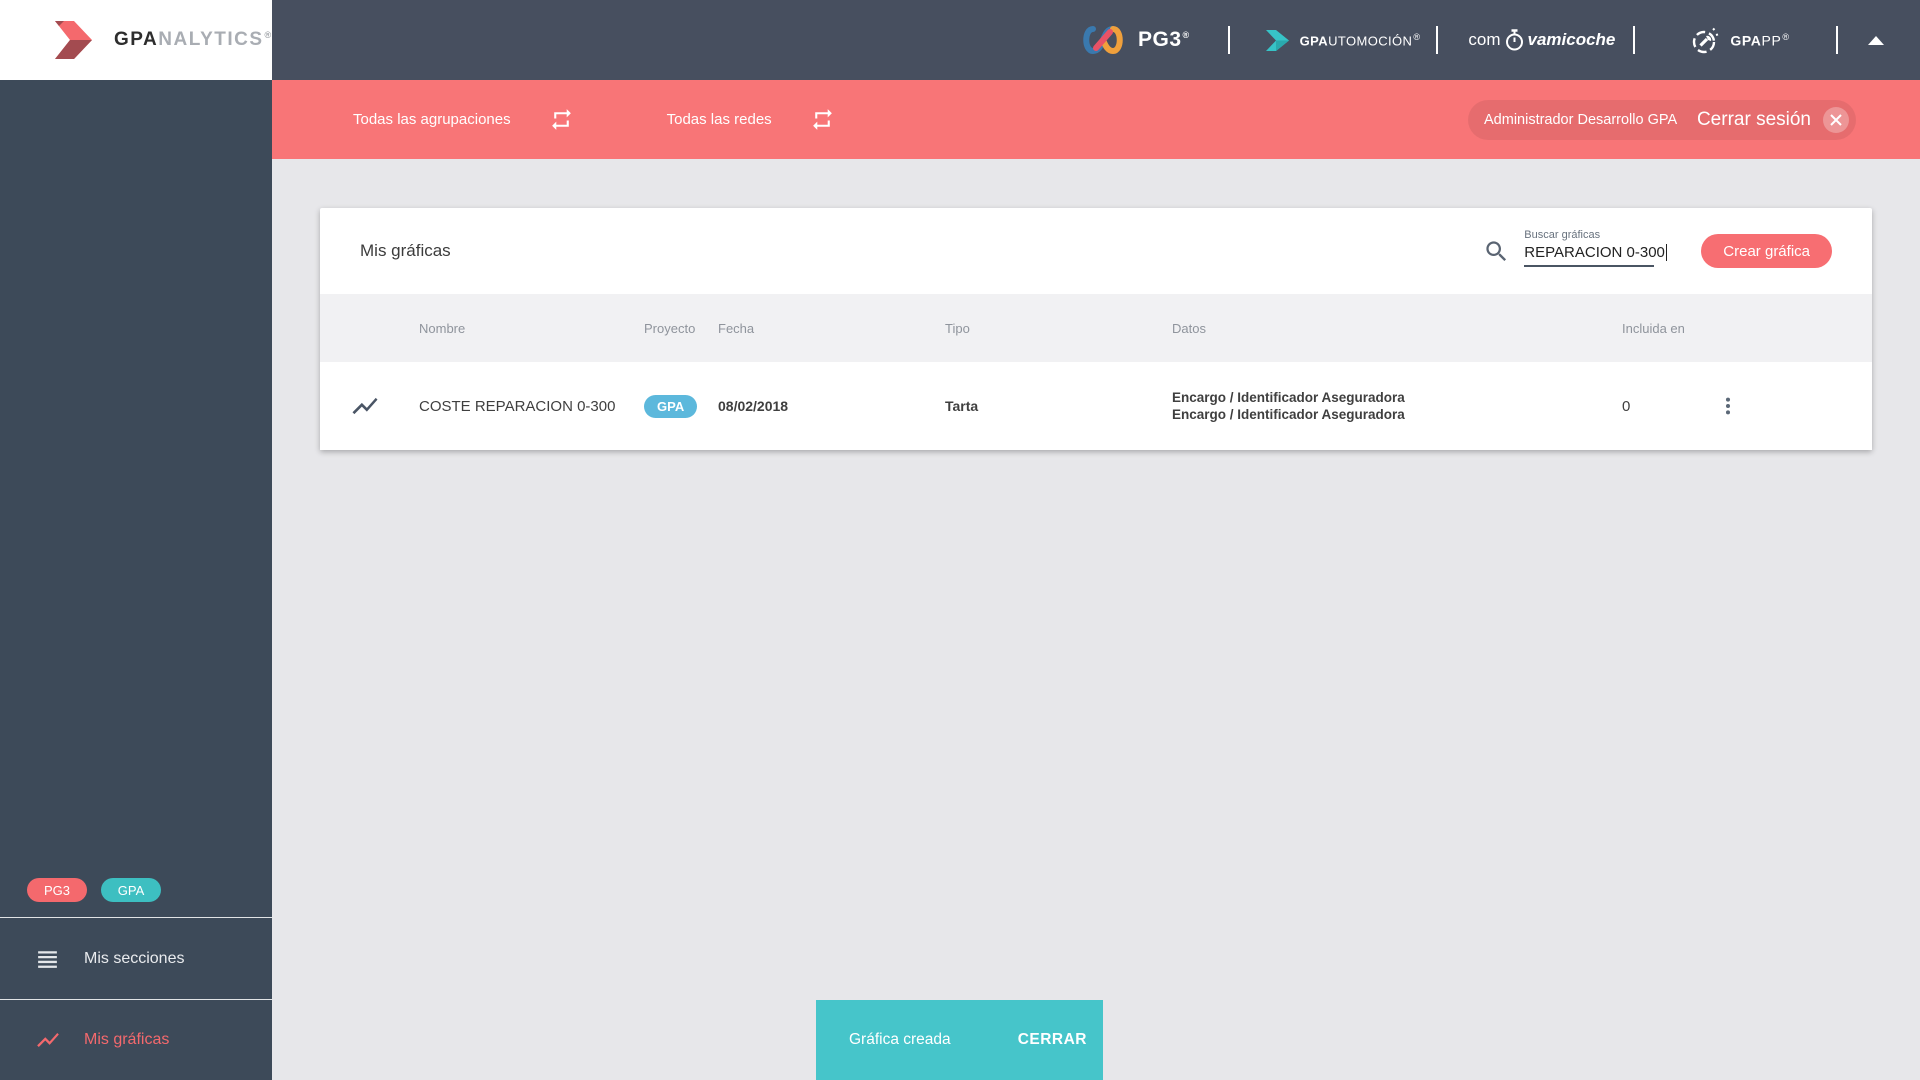  What do you see at coordinates (1562, 235) in the screenshot?
I see `search-input-label: Buscar gráficas` at bounding box center [1562, 235].